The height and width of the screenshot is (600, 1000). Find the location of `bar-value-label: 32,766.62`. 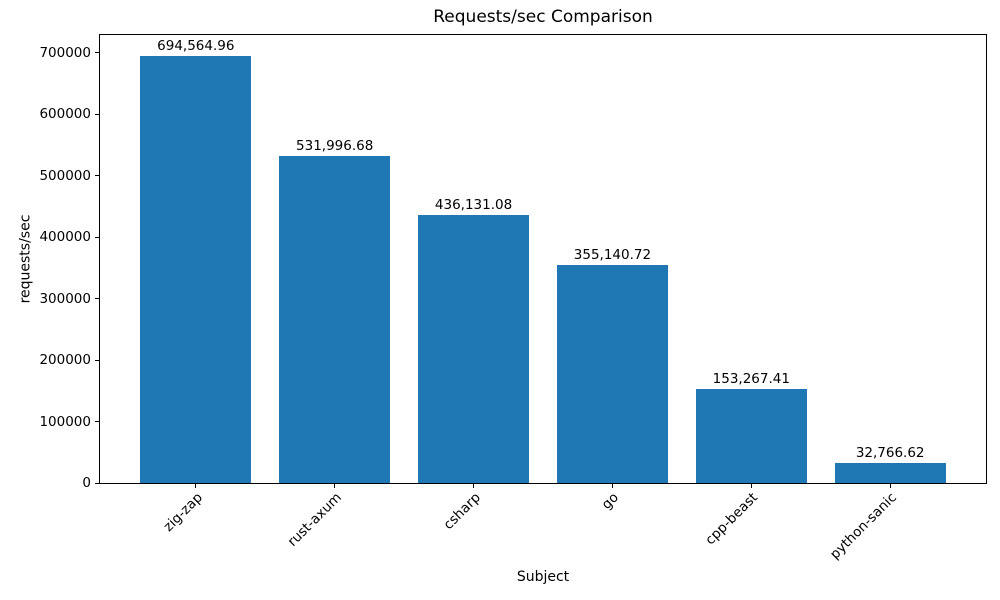

bar-value-label: 32,766.62 is located at coordinates (890, 453).